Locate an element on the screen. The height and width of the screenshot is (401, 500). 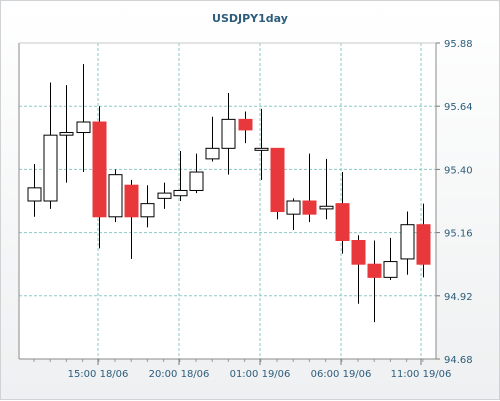
y-tick-label: 94.92 is located at coordinates (458, 297).